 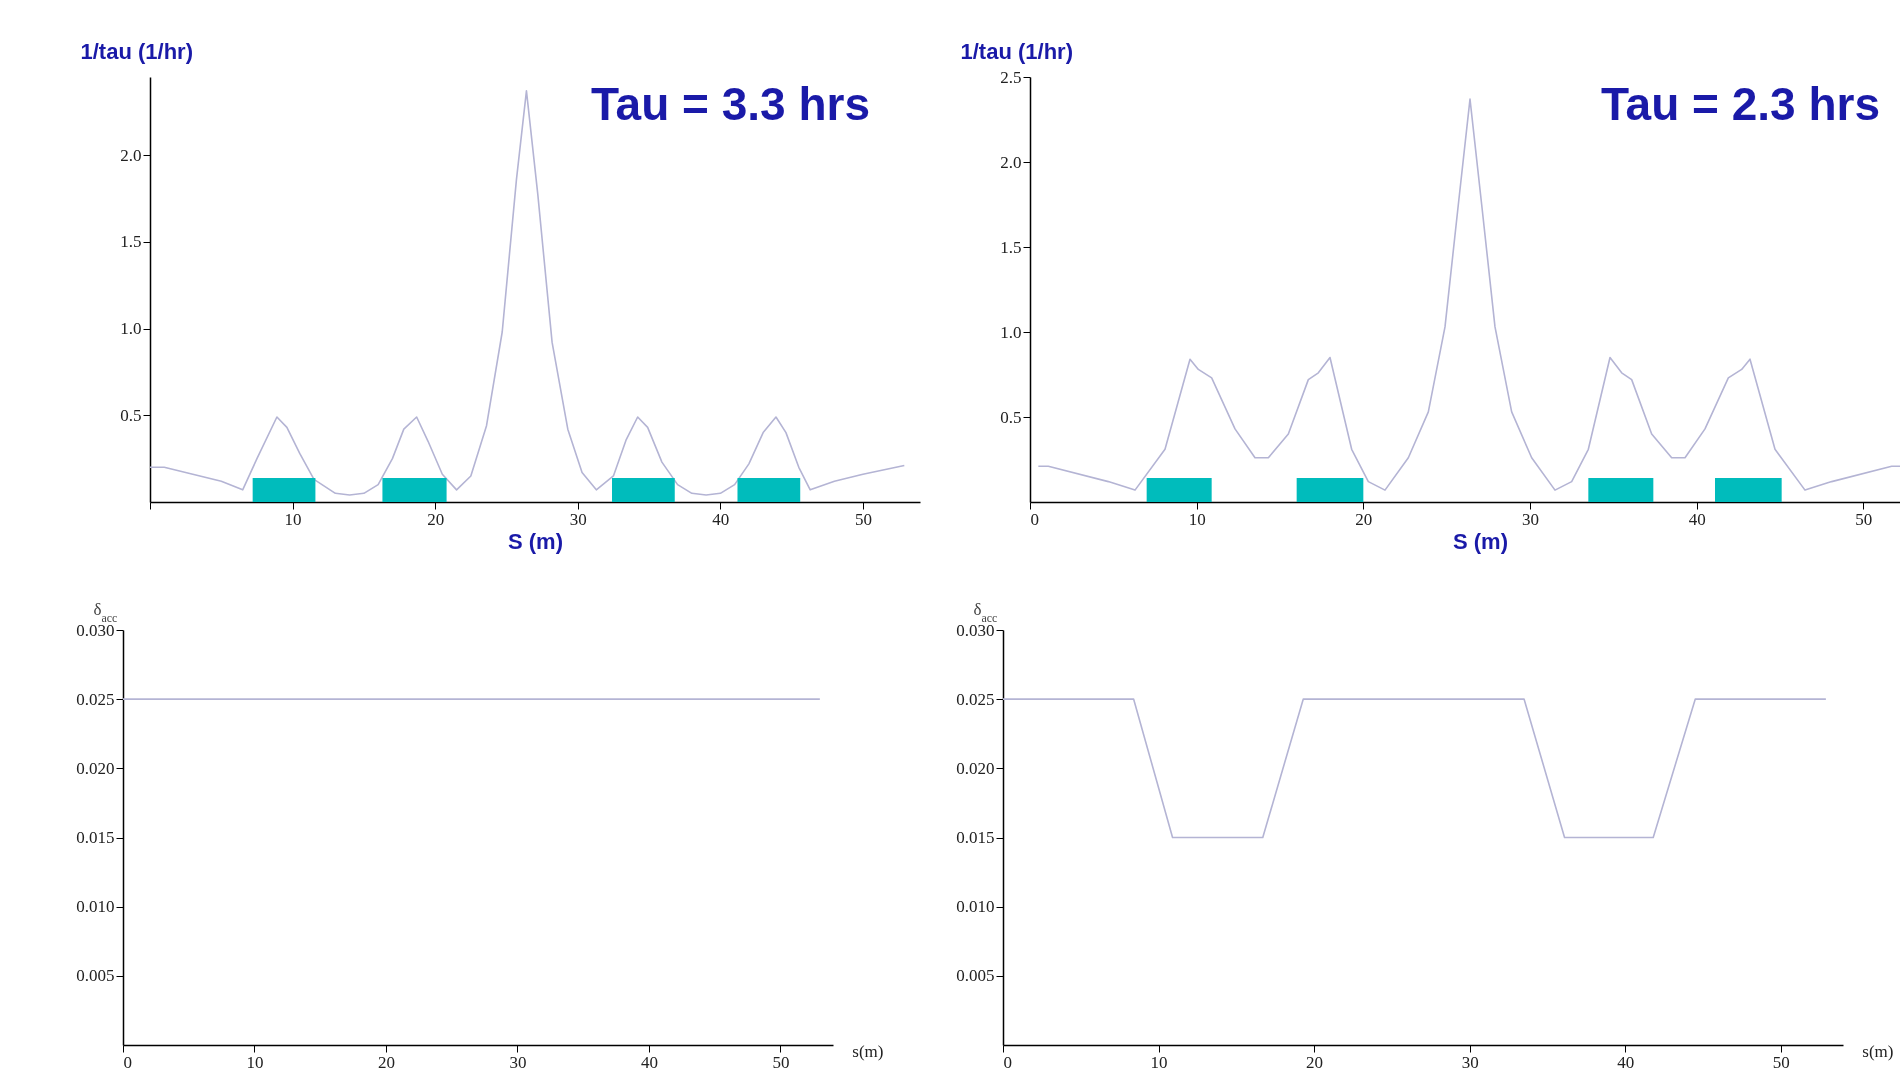 I want to click on chart-title: Tau = 3.3 hrs, so click(x=730, y=104).